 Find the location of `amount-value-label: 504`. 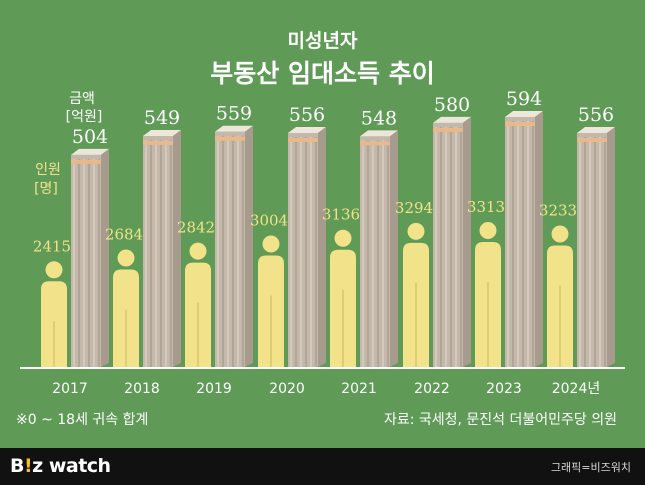

amount-value-label: 504 is located at coordinates (90, 137).